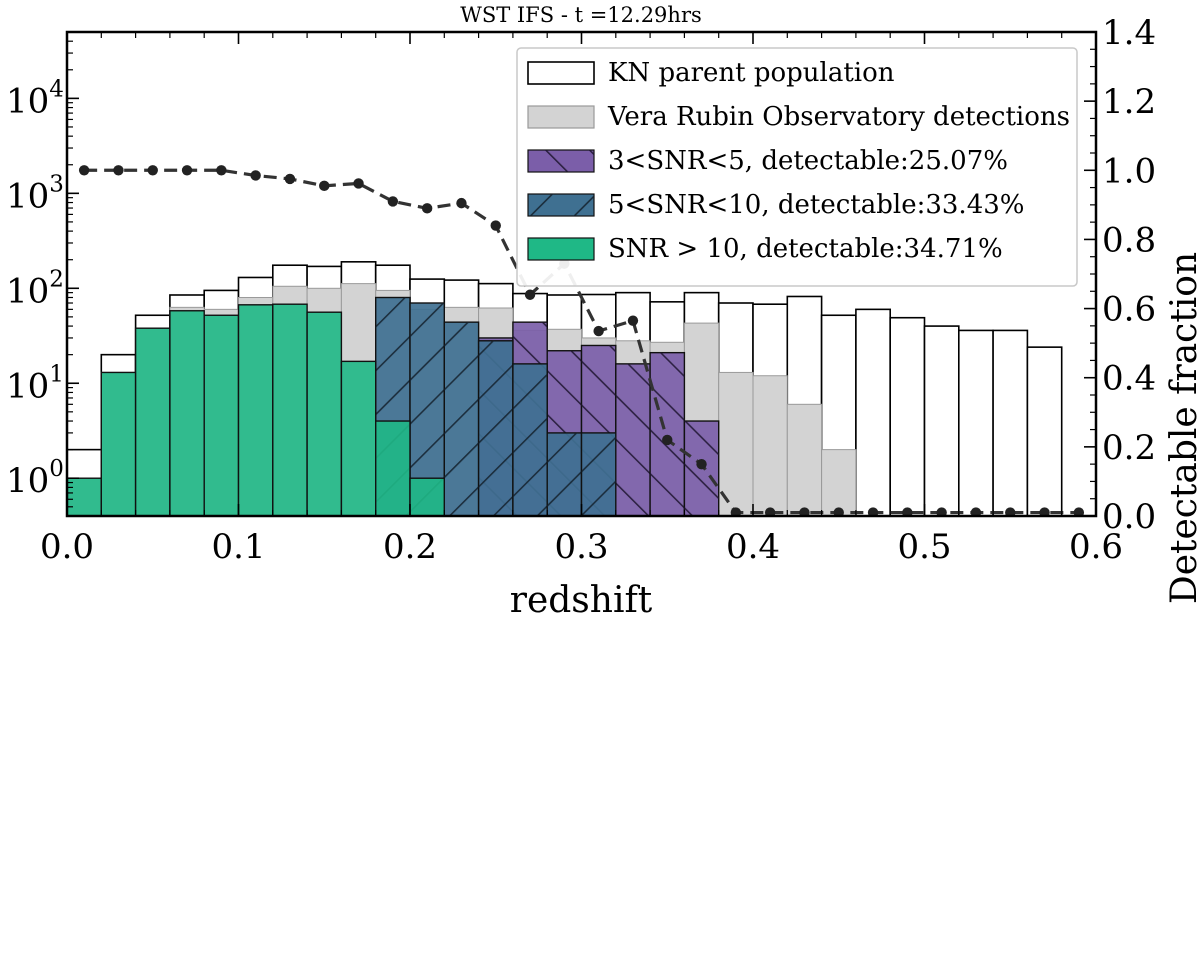  What do you see at coordinates (1120, 275) in the screenshot?
I see `y-right-axis-ticks: 0.0 0.2 0.4 0.6 0.8 1.0 1.2 1.4` at bounding box center [1120, 275].